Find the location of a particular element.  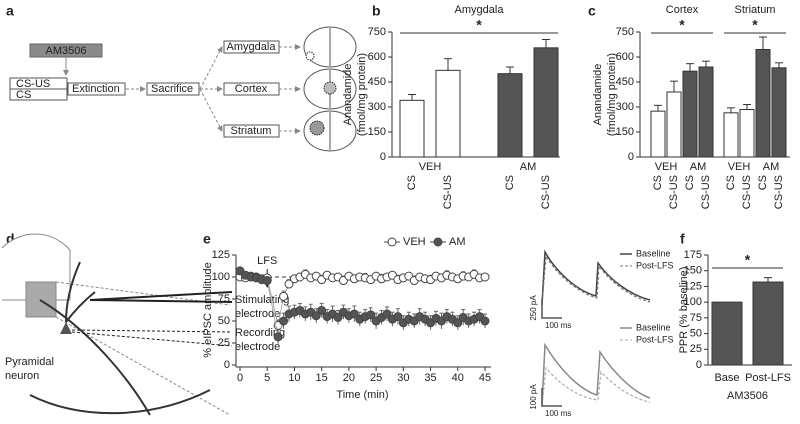

scale-label: 100 ms is located at coordinates (558, 325).